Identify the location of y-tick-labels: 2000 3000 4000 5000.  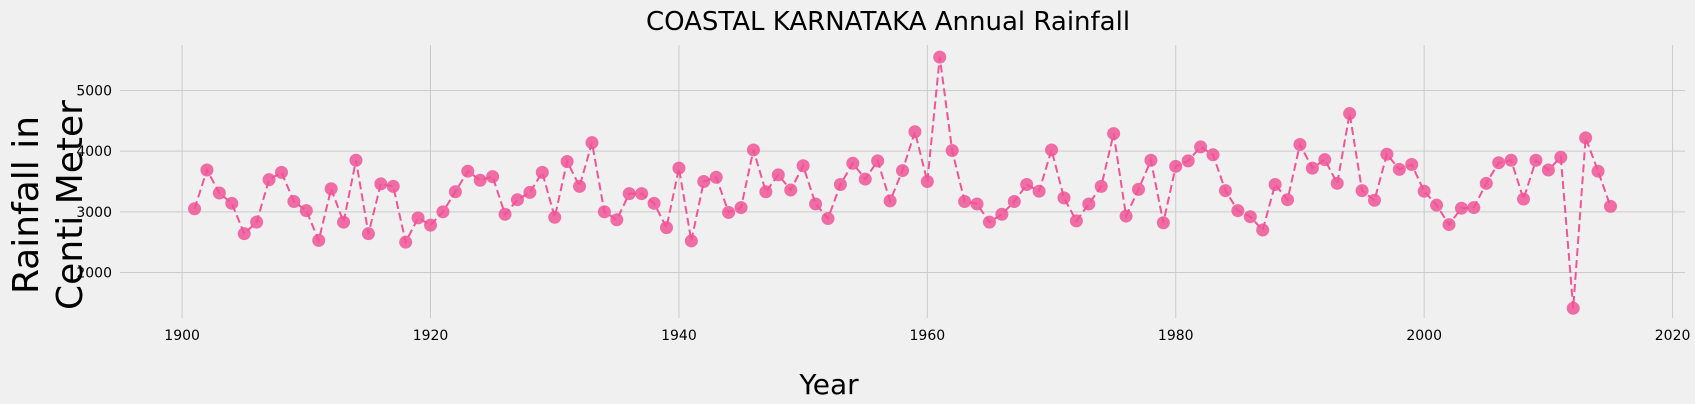
(94, 183).